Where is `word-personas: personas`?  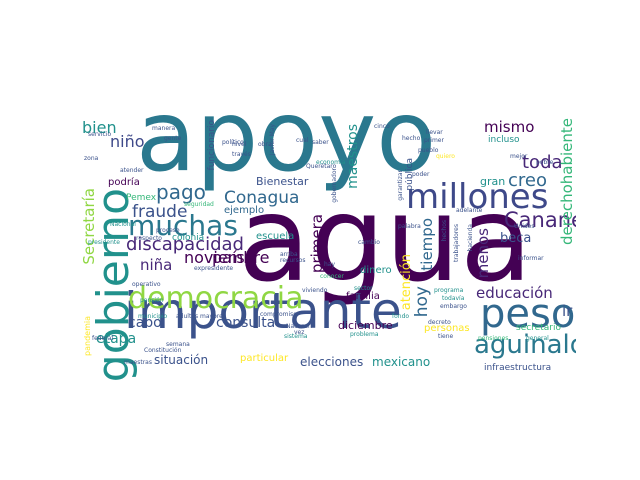
word-personas: personas is located at coordinates (447, 328).